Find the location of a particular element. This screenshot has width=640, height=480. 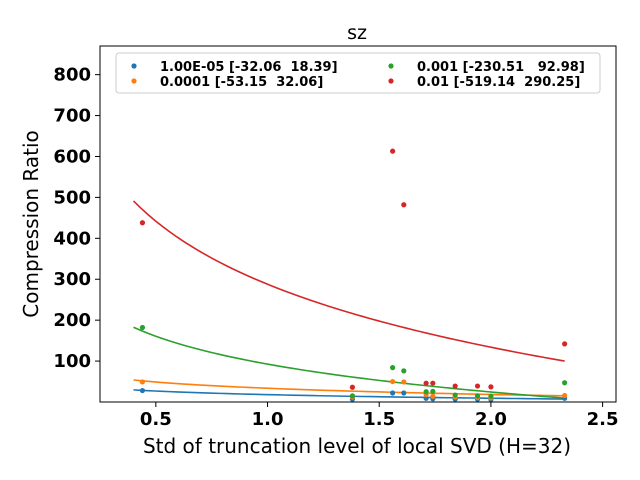

legend-label: 0.001 [-230.51 92.98] is located at coordinates (501, 67).